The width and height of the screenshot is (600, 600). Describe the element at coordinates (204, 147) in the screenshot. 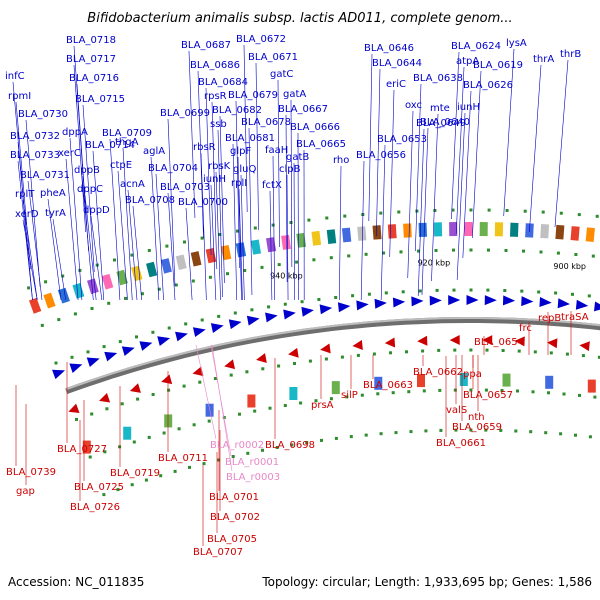

I see `forward-gene-label: rbsR` at that location.